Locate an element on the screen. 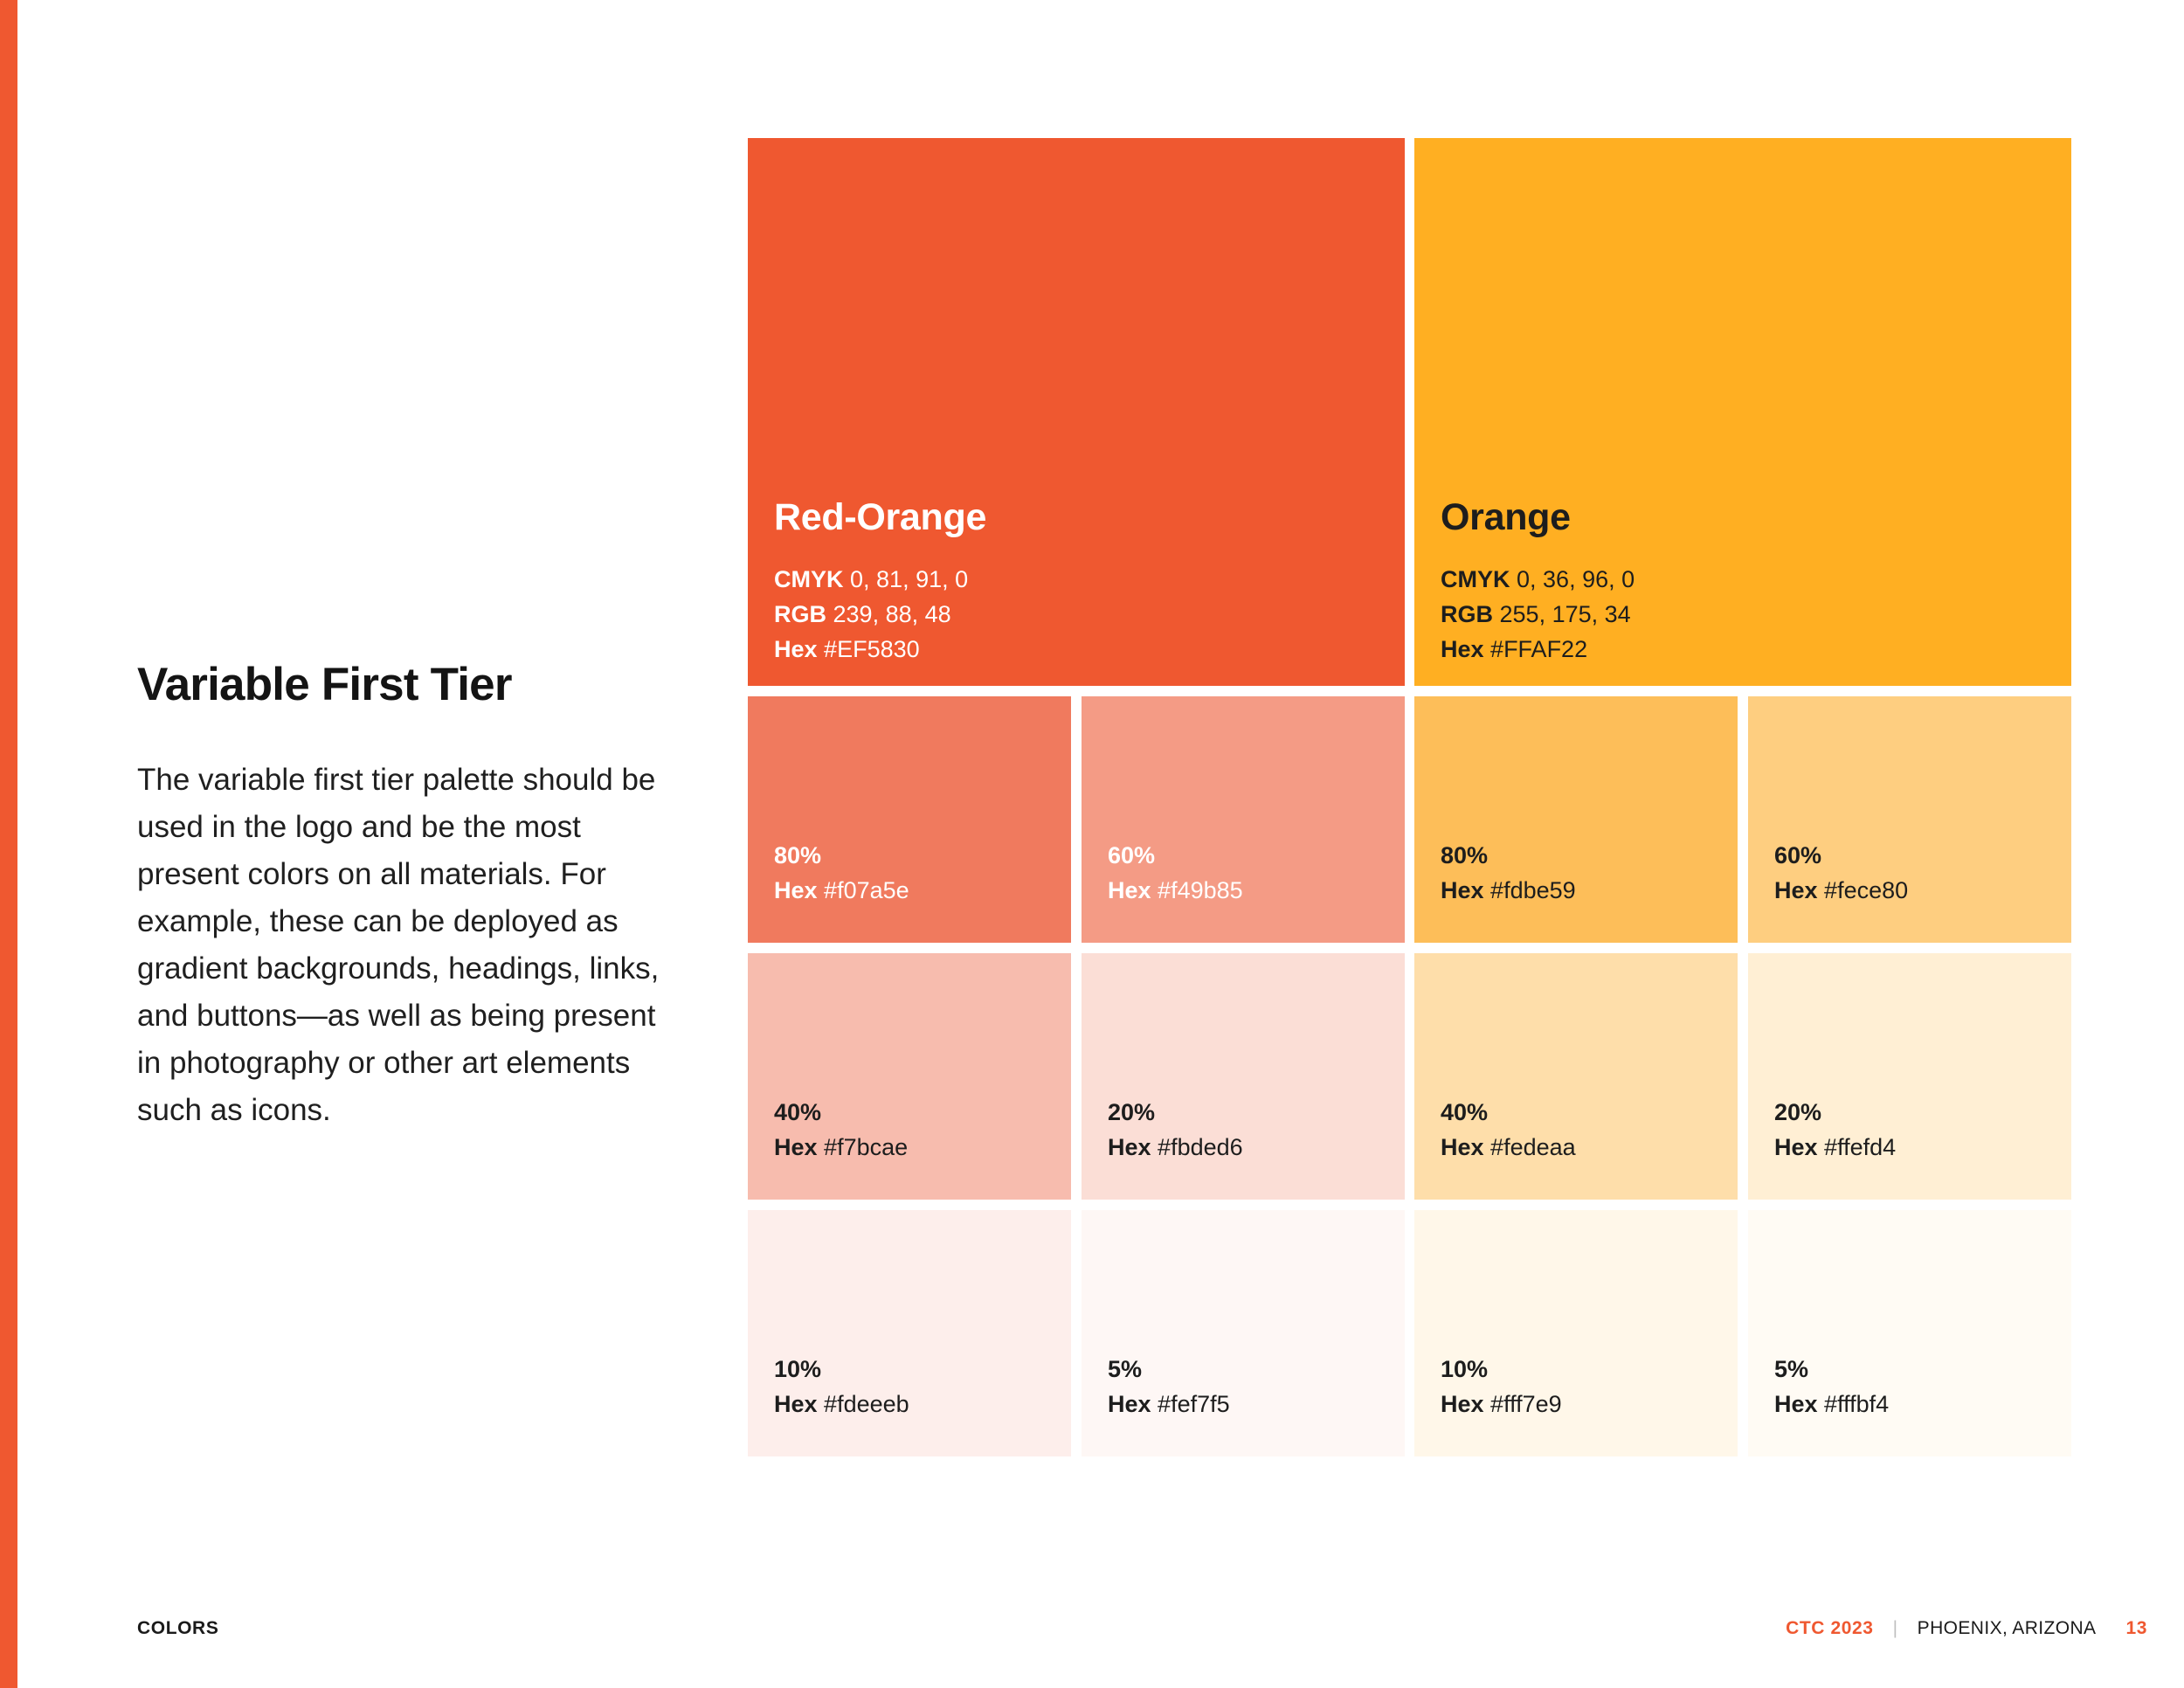 This screenshot has width=2184, height=1688. tint-values: 40% Hex #f7bcae is located at coordinates (841, 1130).